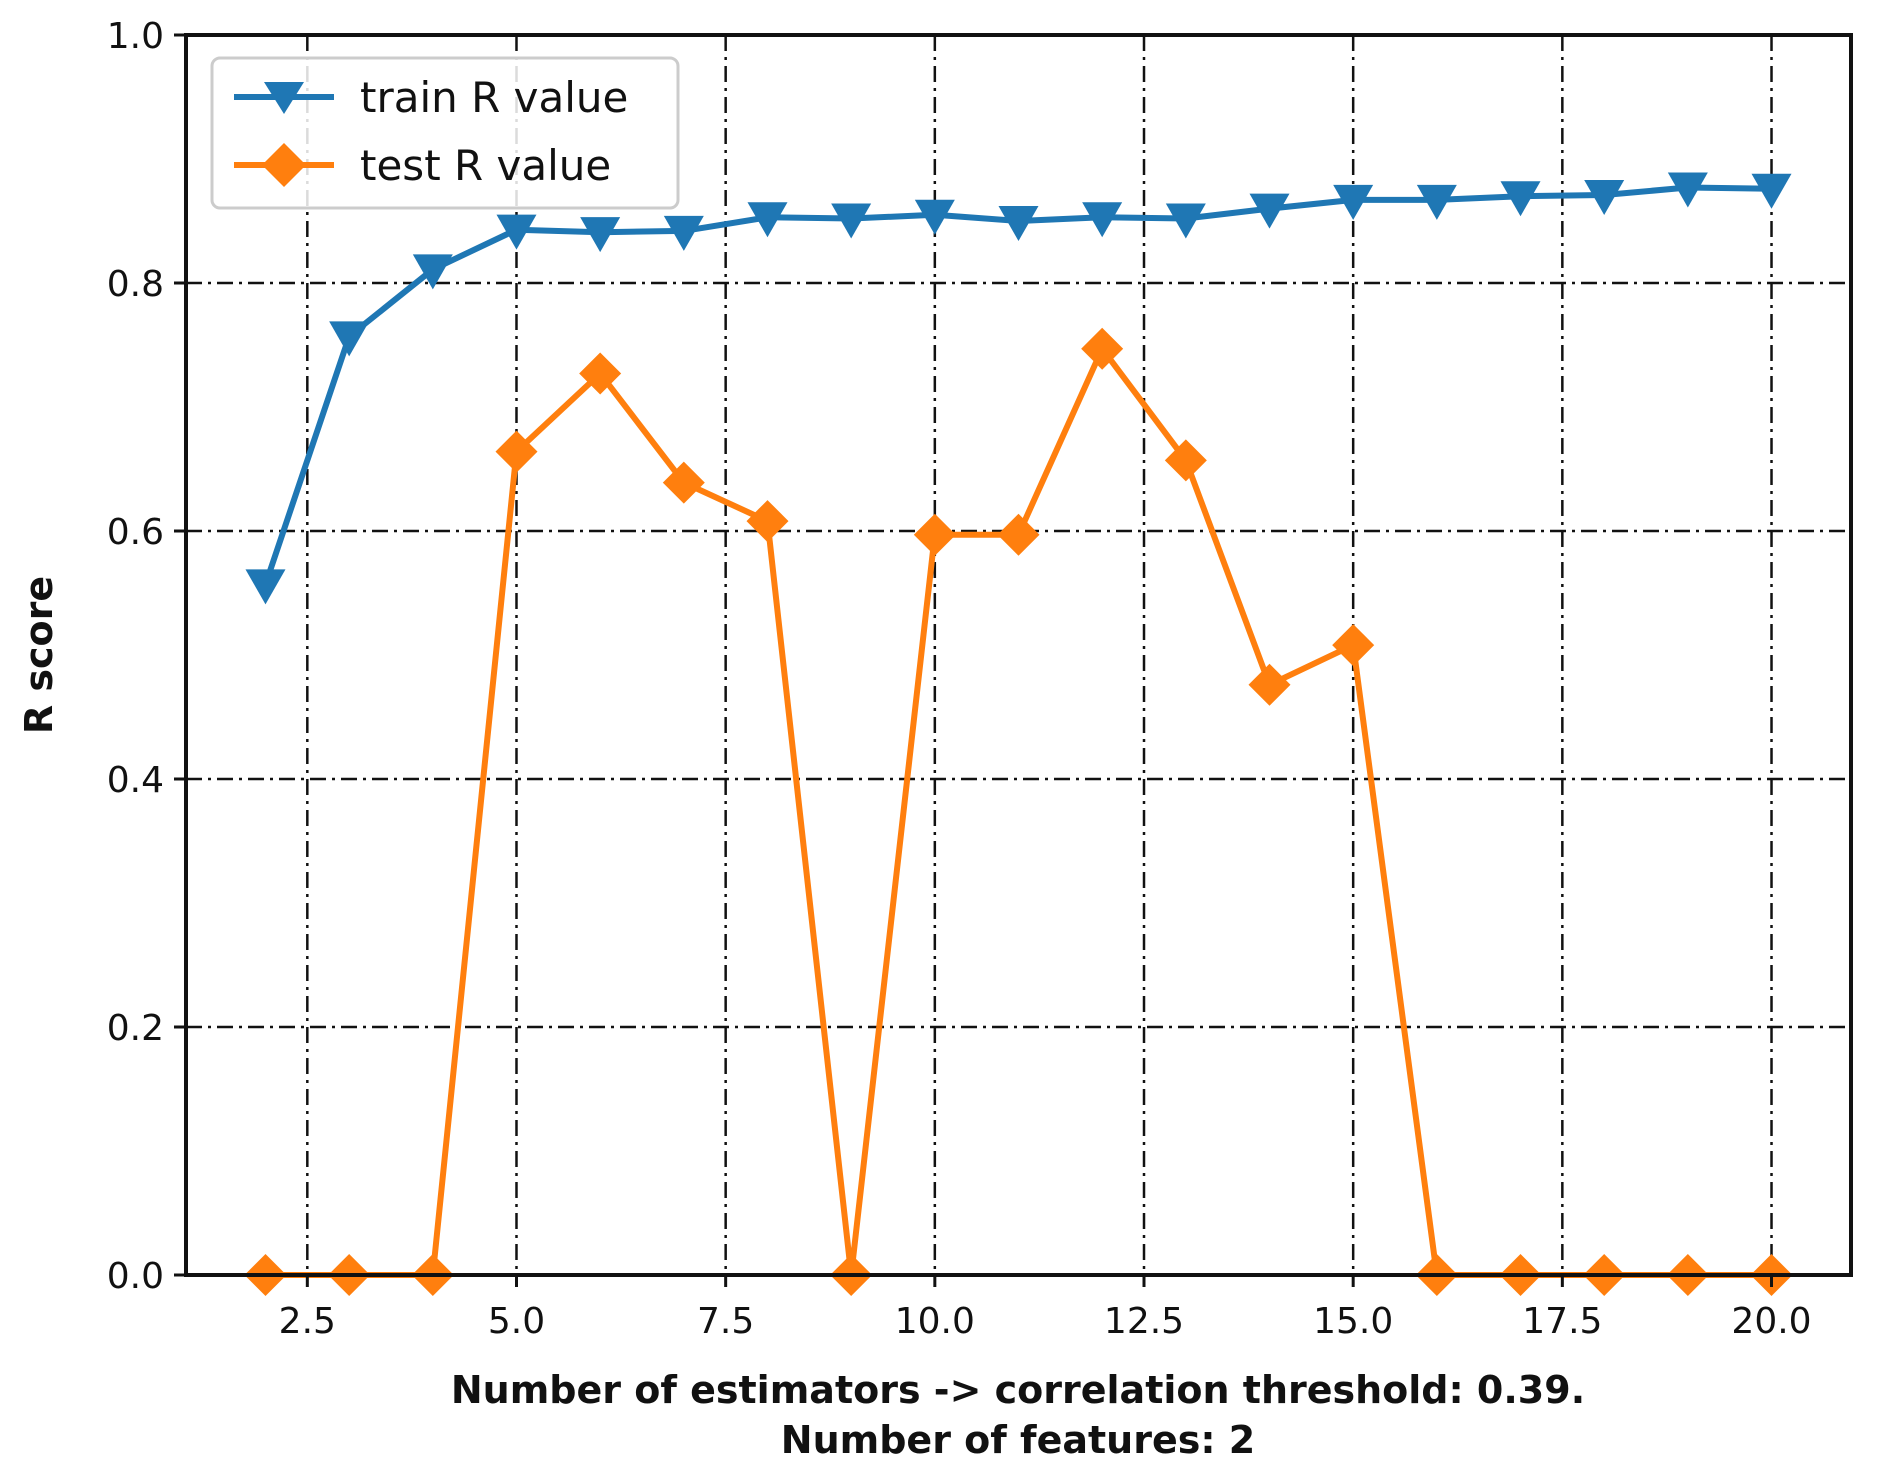 The width and height of the screenshot is (1879, 1467). I want to click on y-tick-label: 0.8, so click(135, 284).